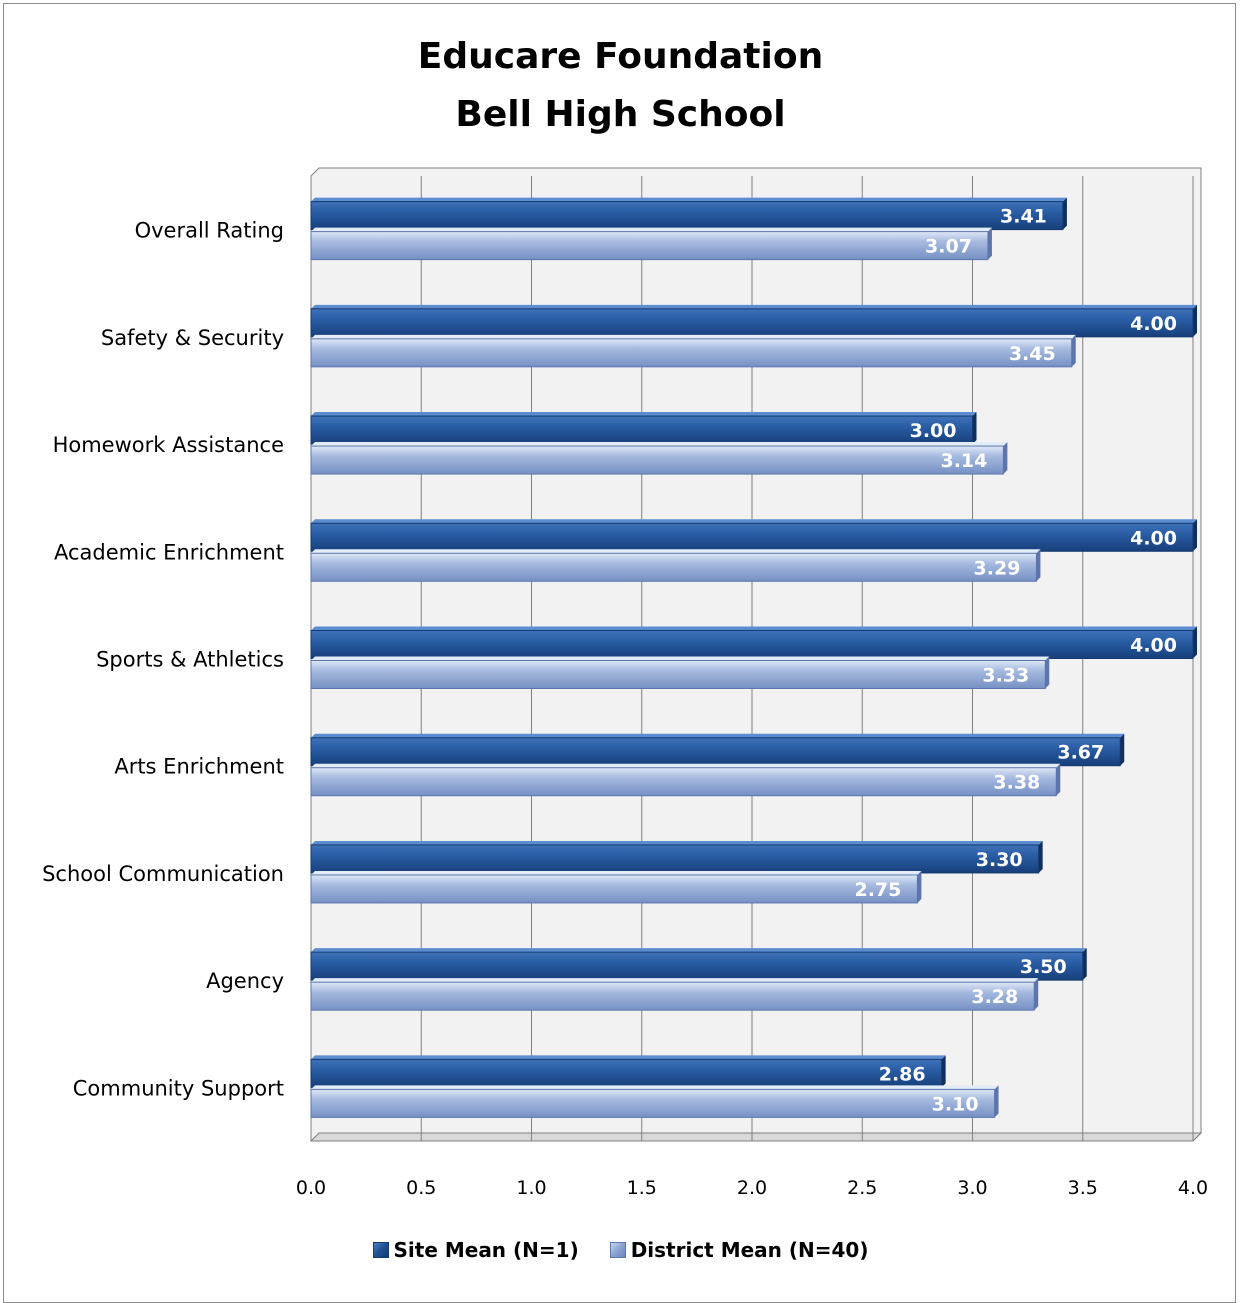 Image resolution: width=1241 pixels, height=1303 pixels. Describe the element at coordinates (192, 338) in the screenshot. I see `category-label: Safety & Security` at that location.